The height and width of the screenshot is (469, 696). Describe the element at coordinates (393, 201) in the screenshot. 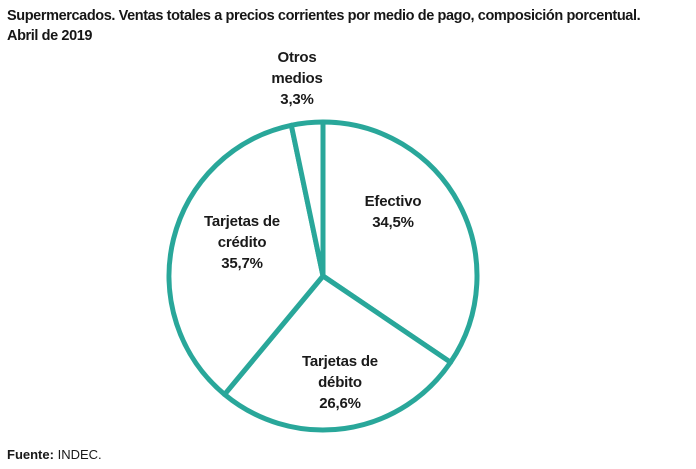

I see `slice-label-text: Efectivo` at that location.